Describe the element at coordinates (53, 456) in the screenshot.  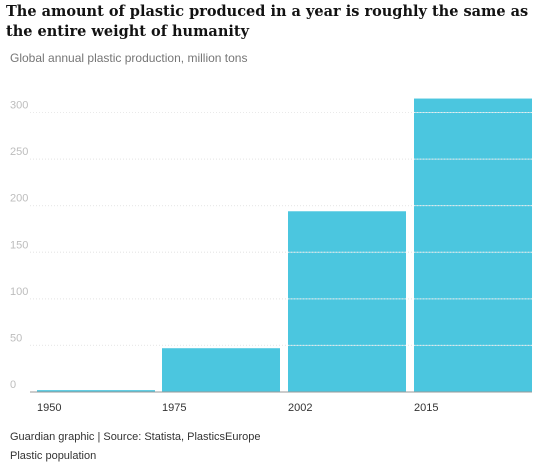
I see `footer-label: Plastic population` at that location.